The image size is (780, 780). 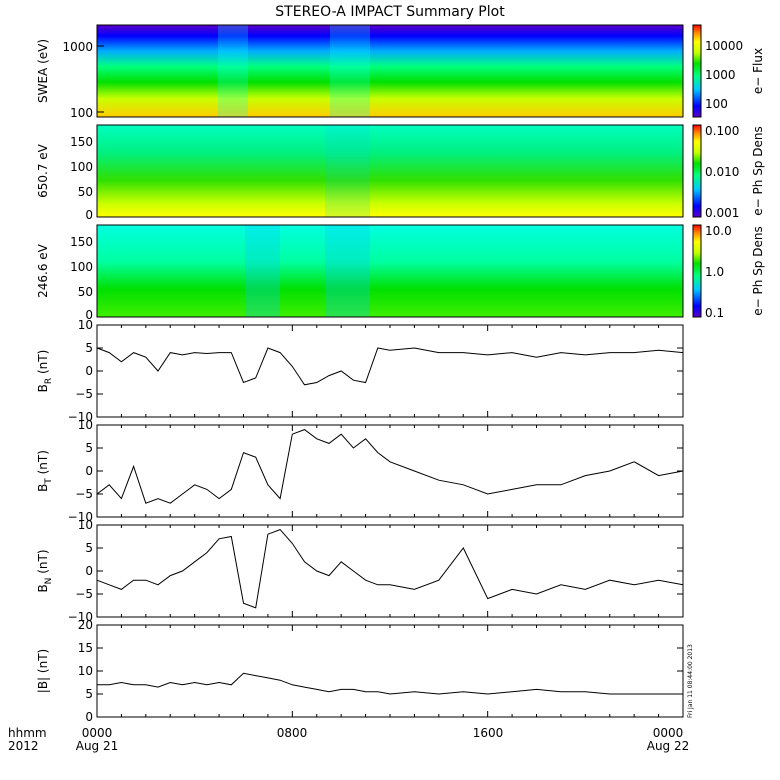 What do you see at coordinates (390, 366) in the screenshot?
I see `br-series-line` at bounding box center [390, 366].